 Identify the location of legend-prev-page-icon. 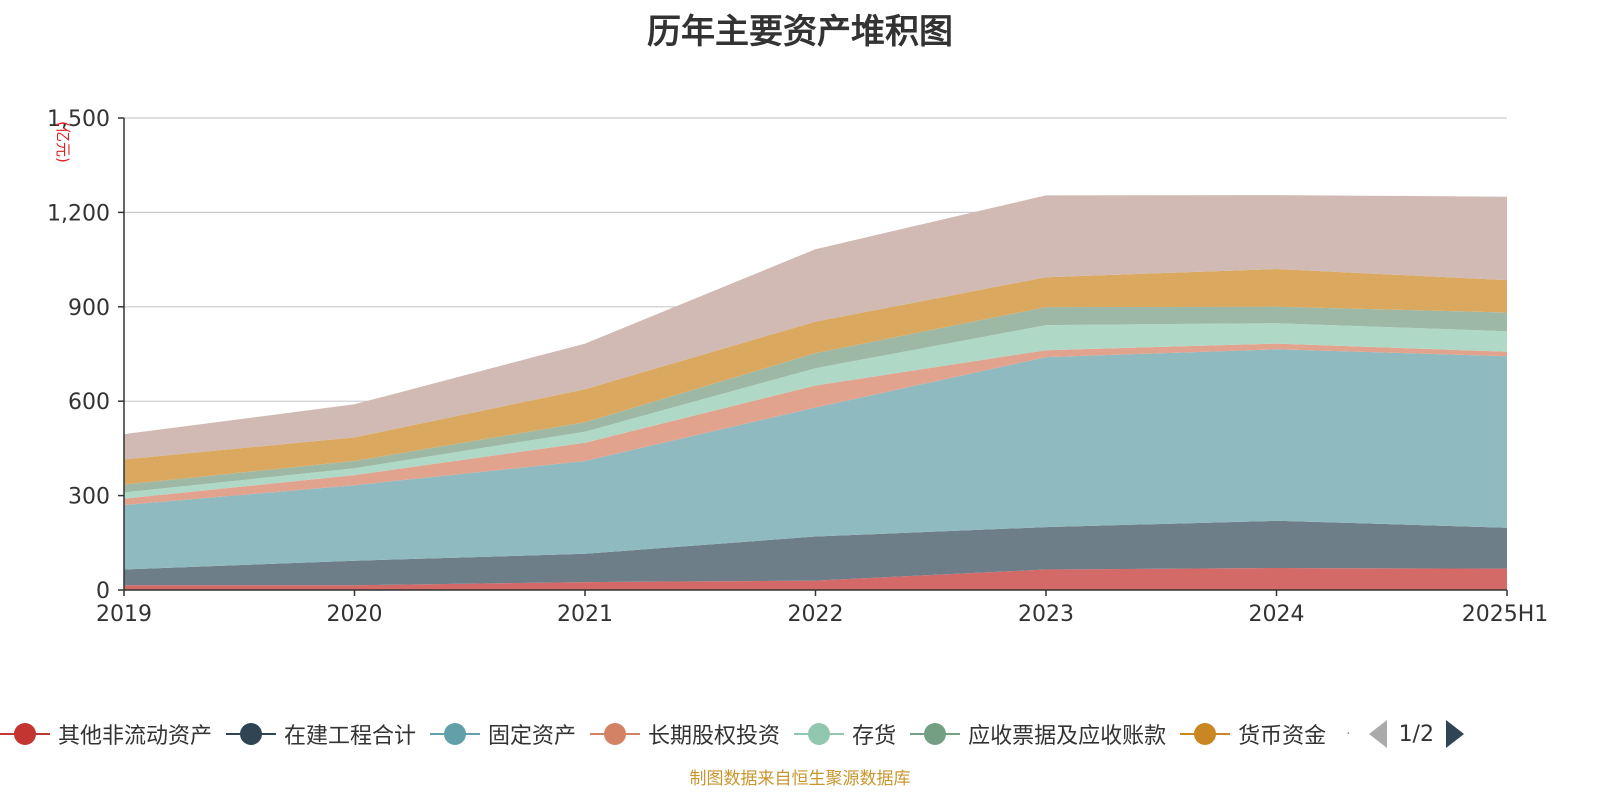
(1377, 734).